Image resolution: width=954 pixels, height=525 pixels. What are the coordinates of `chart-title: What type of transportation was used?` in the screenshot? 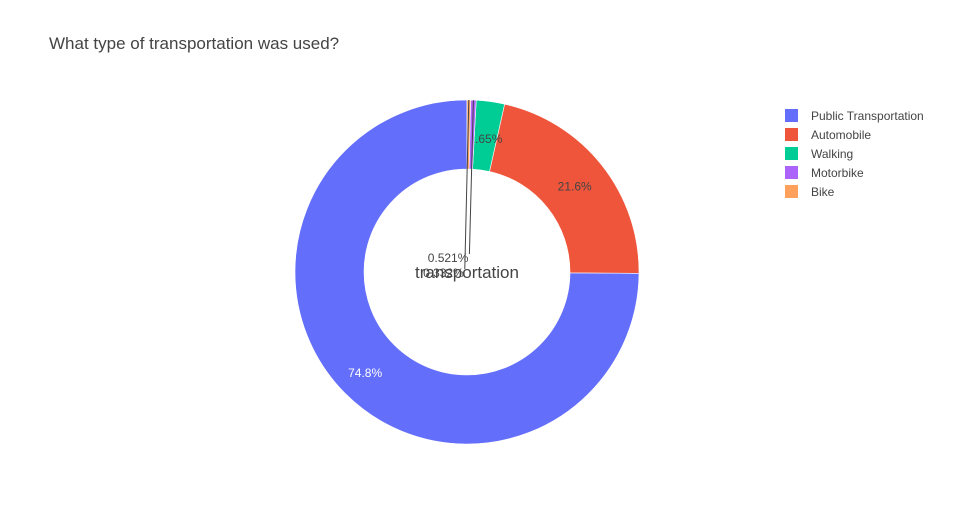 It's located at (194, 43).